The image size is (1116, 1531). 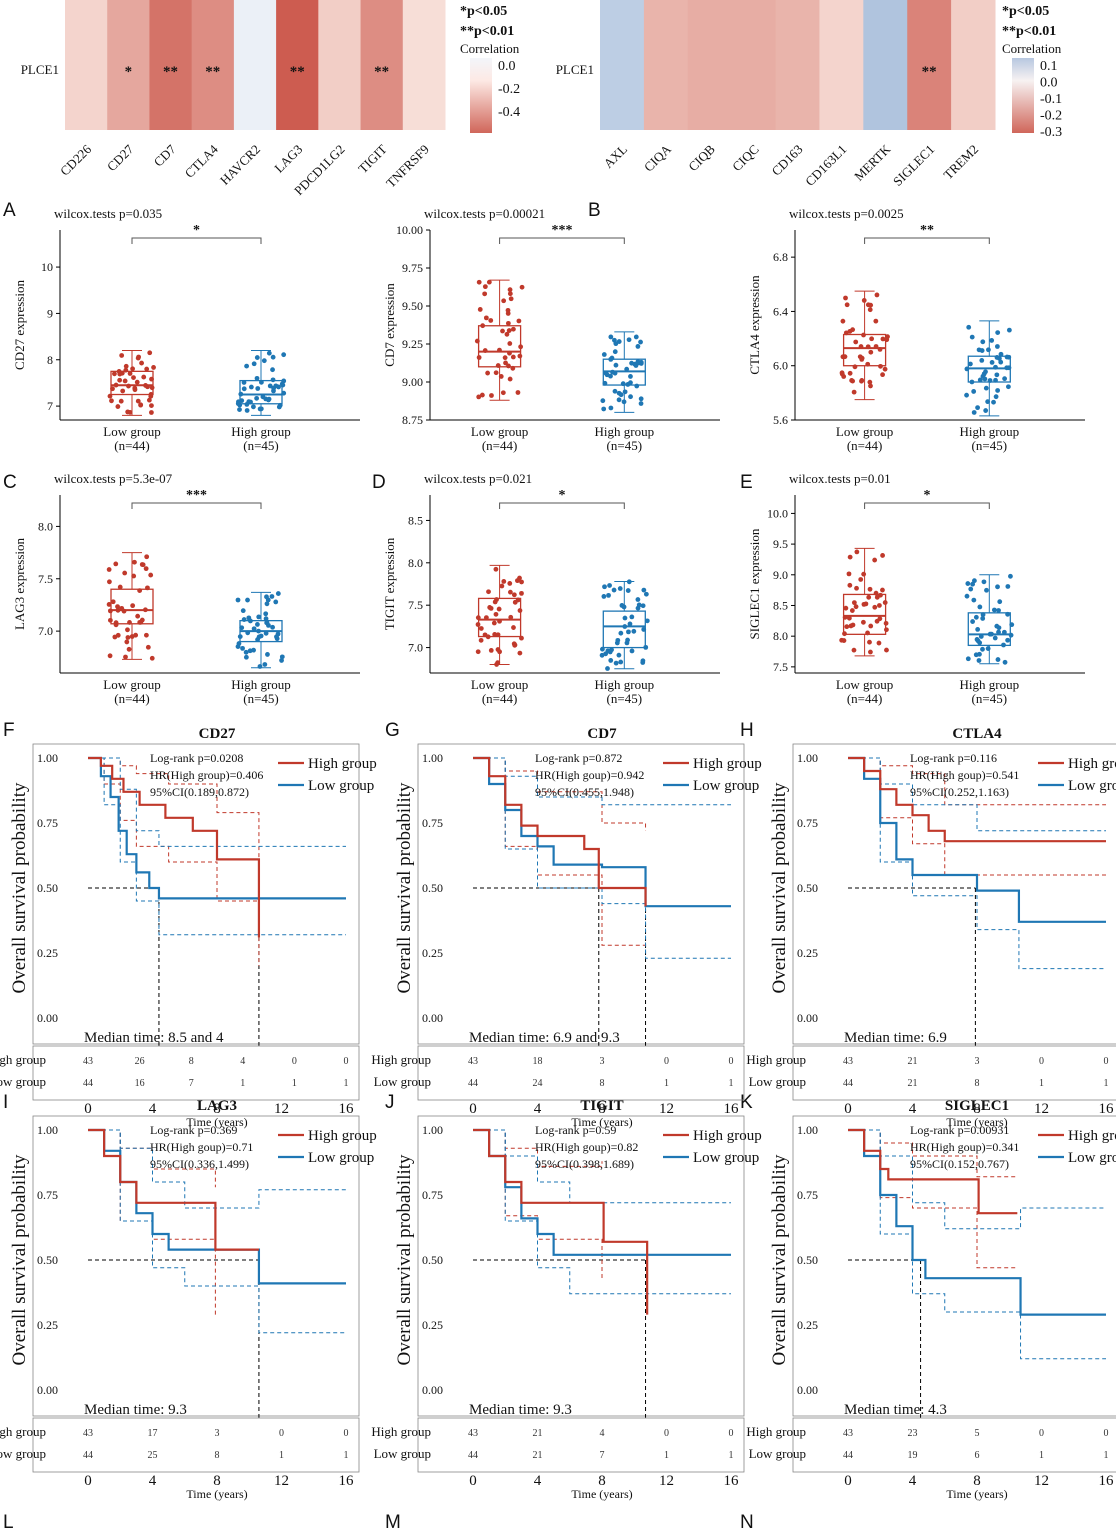 What do you see at coordinates (499, 346) in the screenshot?
I see `box` at bounding box center [499, 346].